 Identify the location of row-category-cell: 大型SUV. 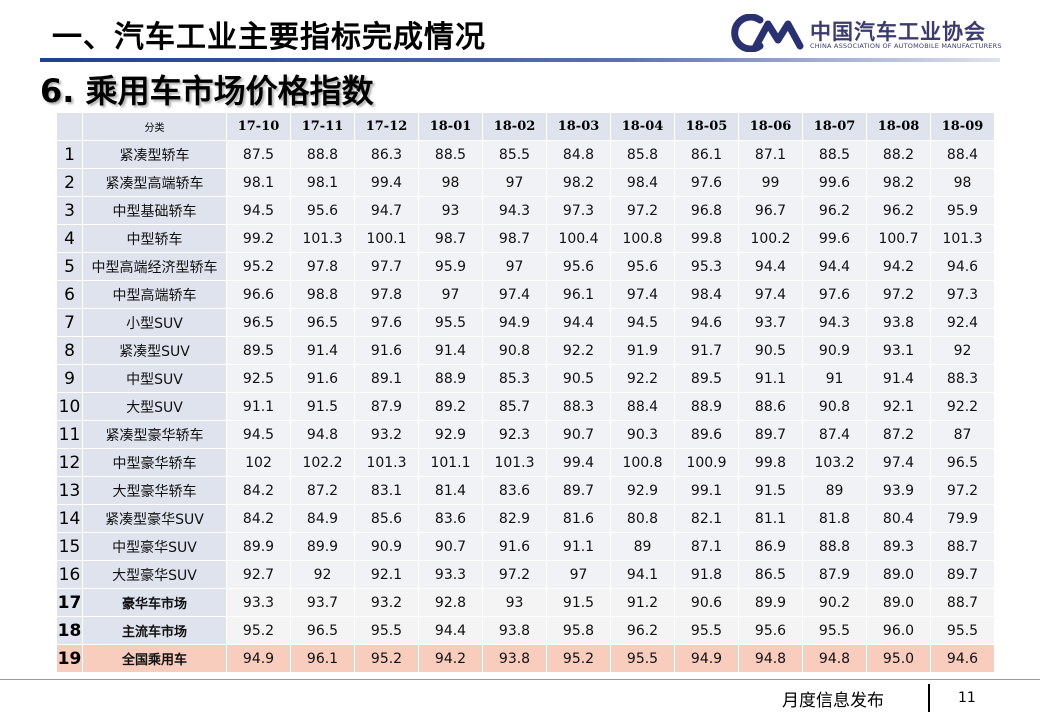
(154, 406).